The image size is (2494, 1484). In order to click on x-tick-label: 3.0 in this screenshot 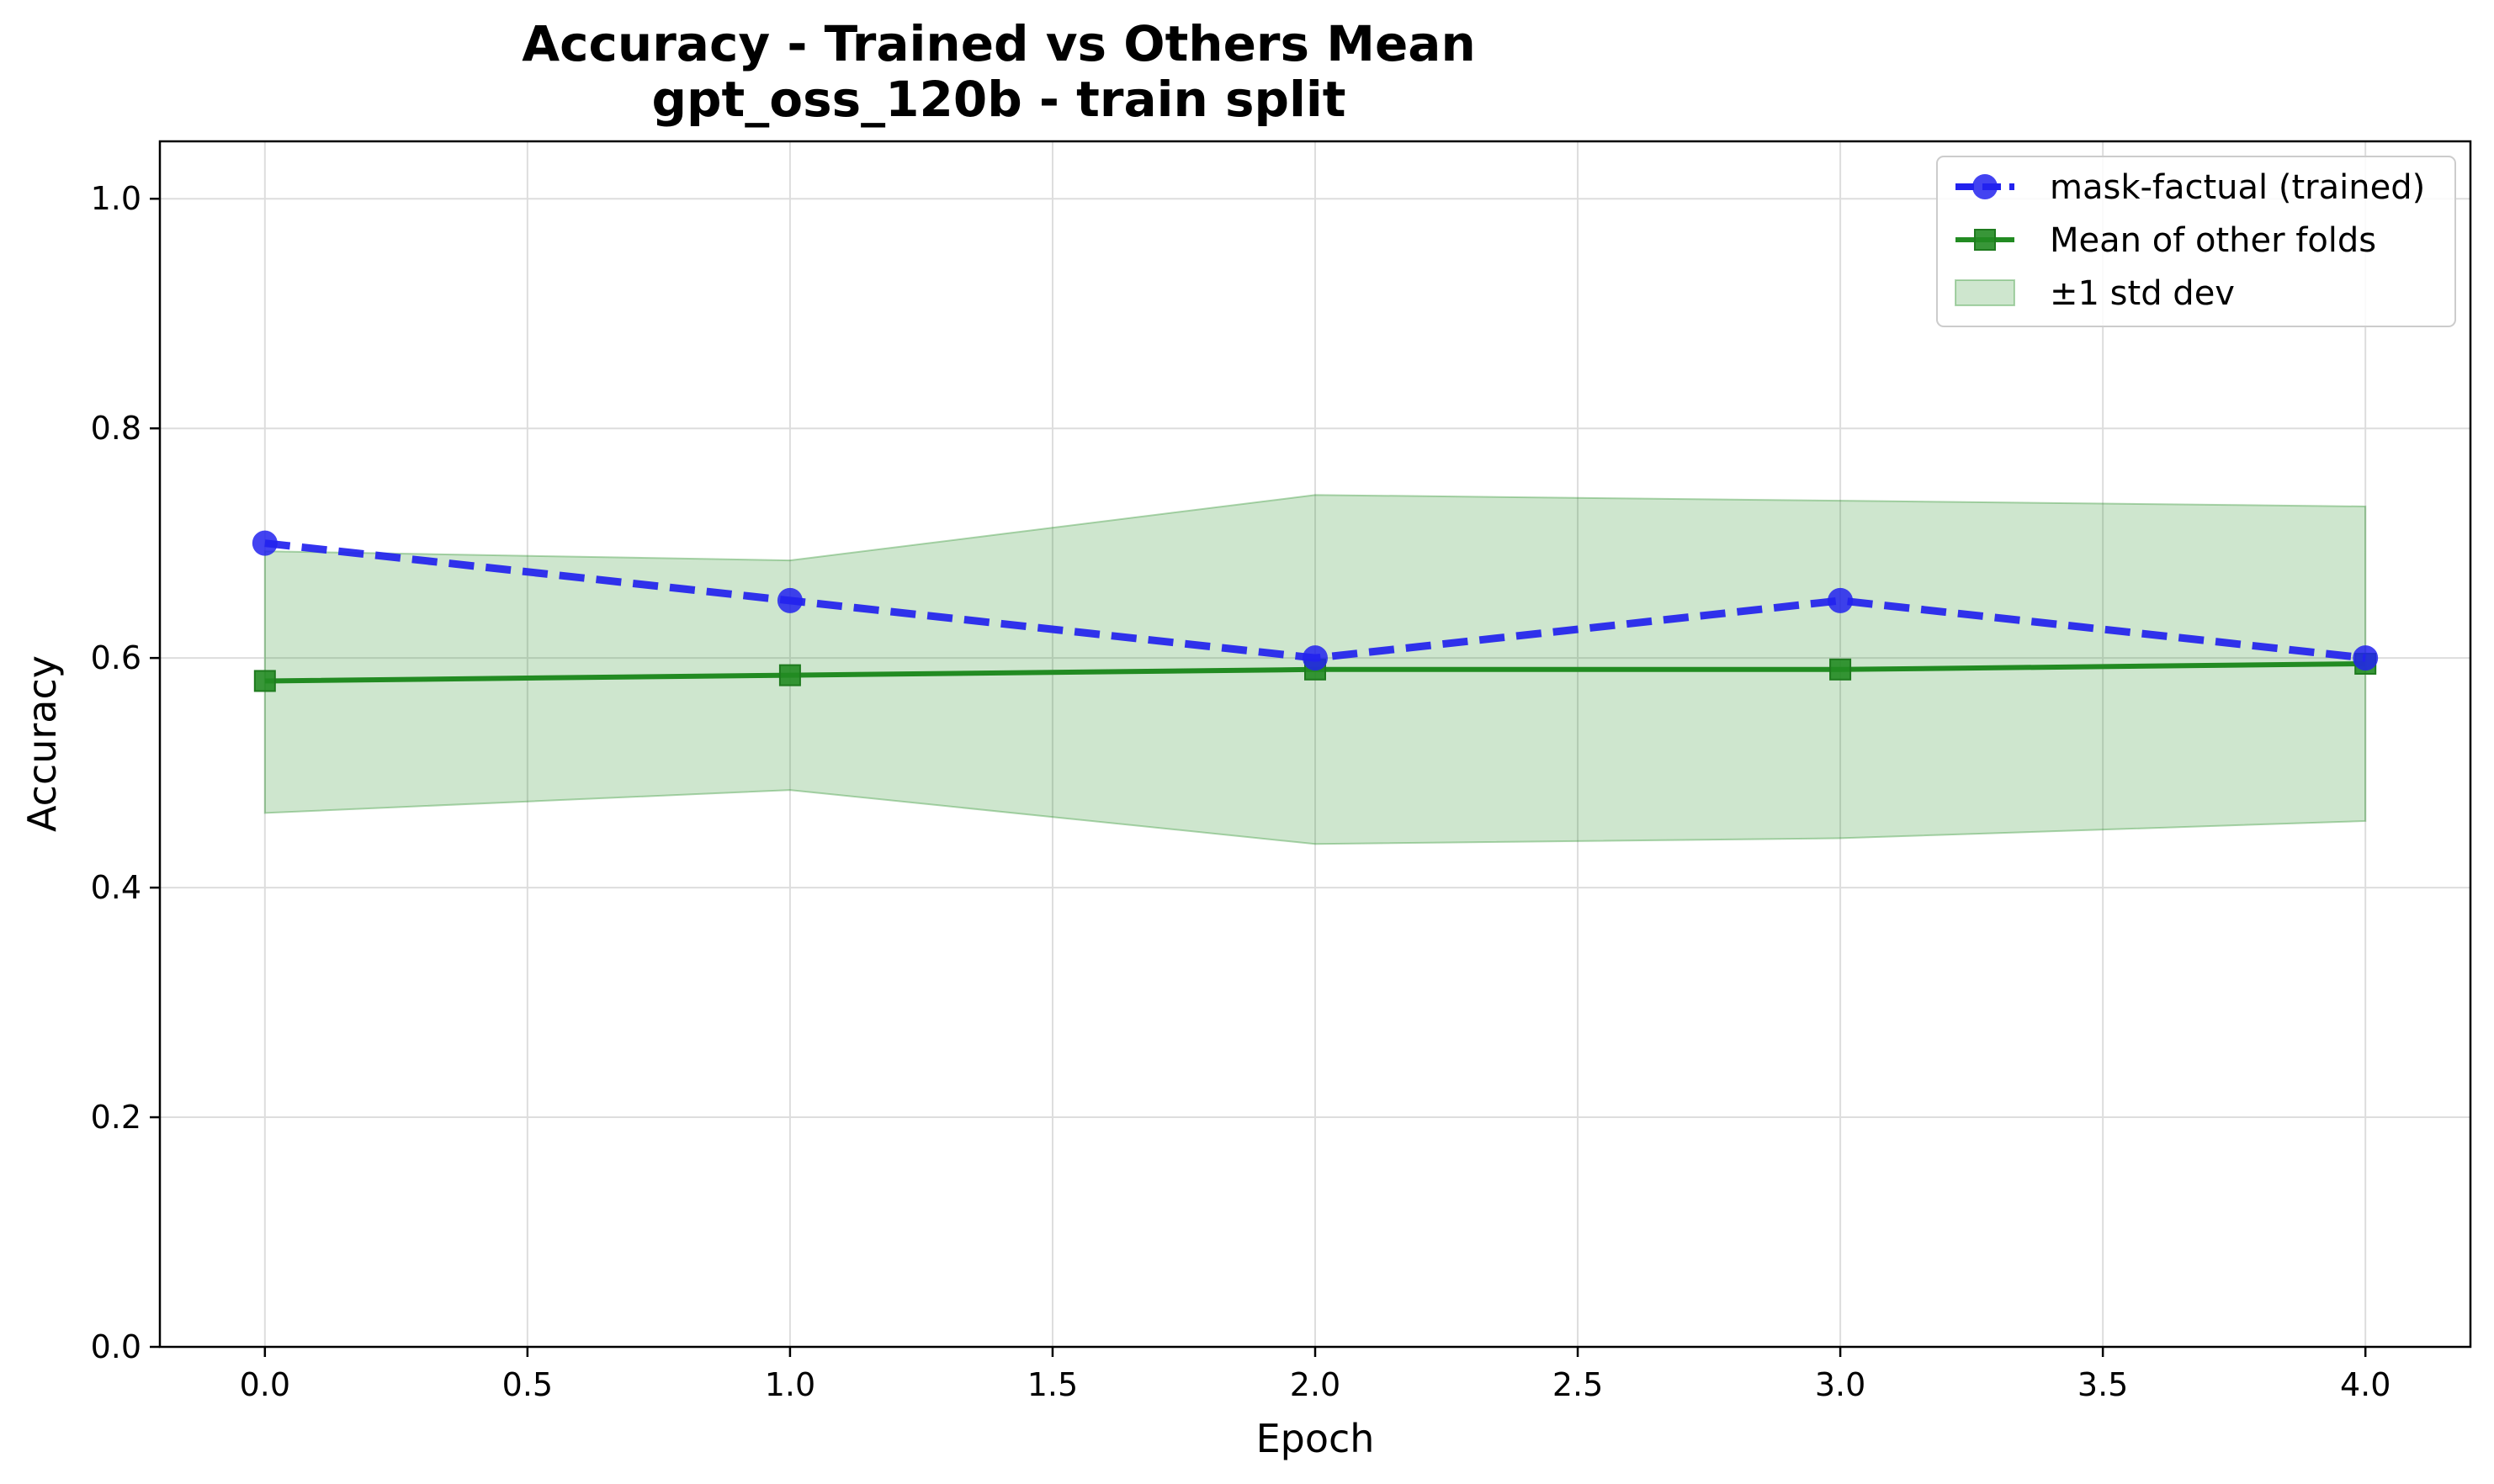, I will do `click(1840, 1384)`.